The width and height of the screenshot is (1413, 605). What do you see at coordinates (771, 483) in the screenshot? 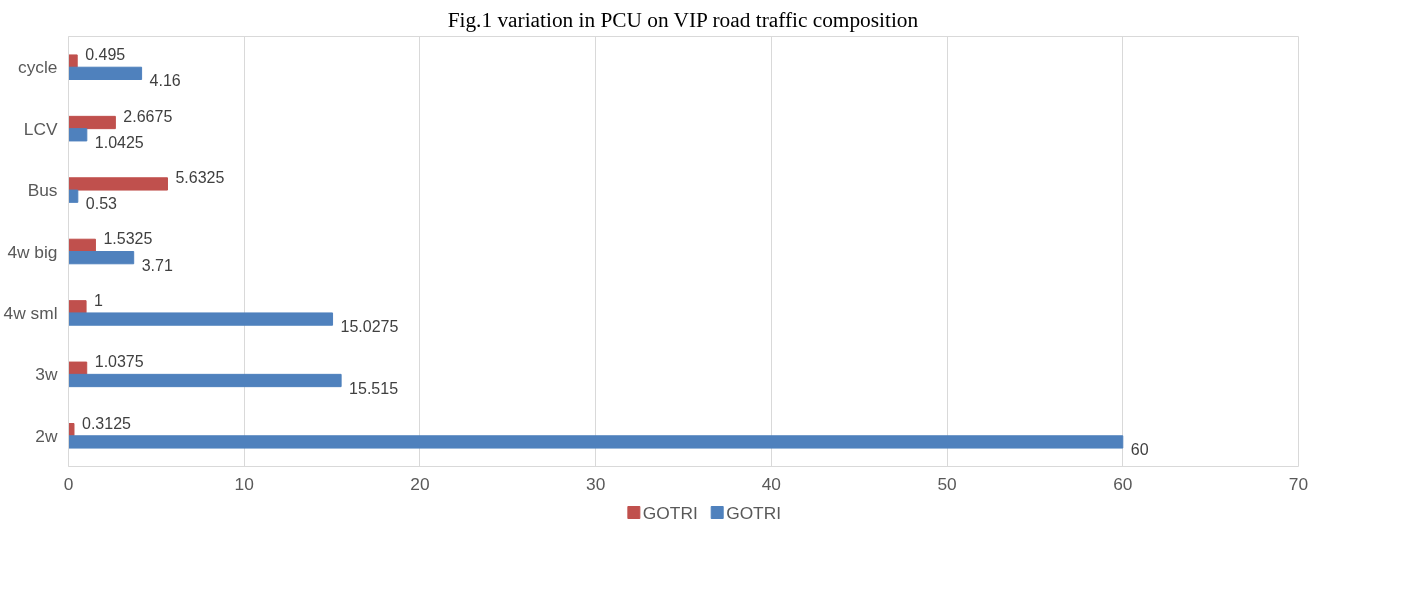
I see `x-tick-label: 40` at bounding box center [771, 483].